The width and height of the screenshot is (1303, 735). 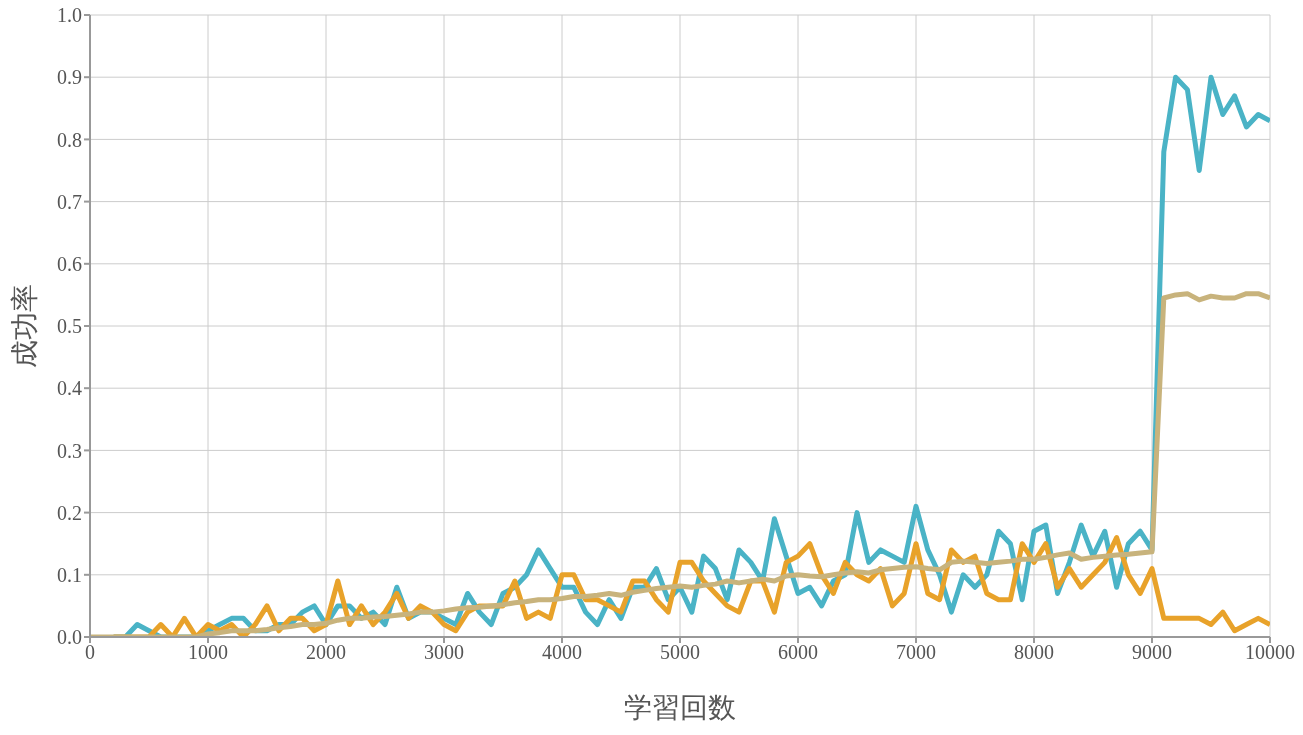 I want to click on x-tick-label: 8000, so click(x=1034, y=652).